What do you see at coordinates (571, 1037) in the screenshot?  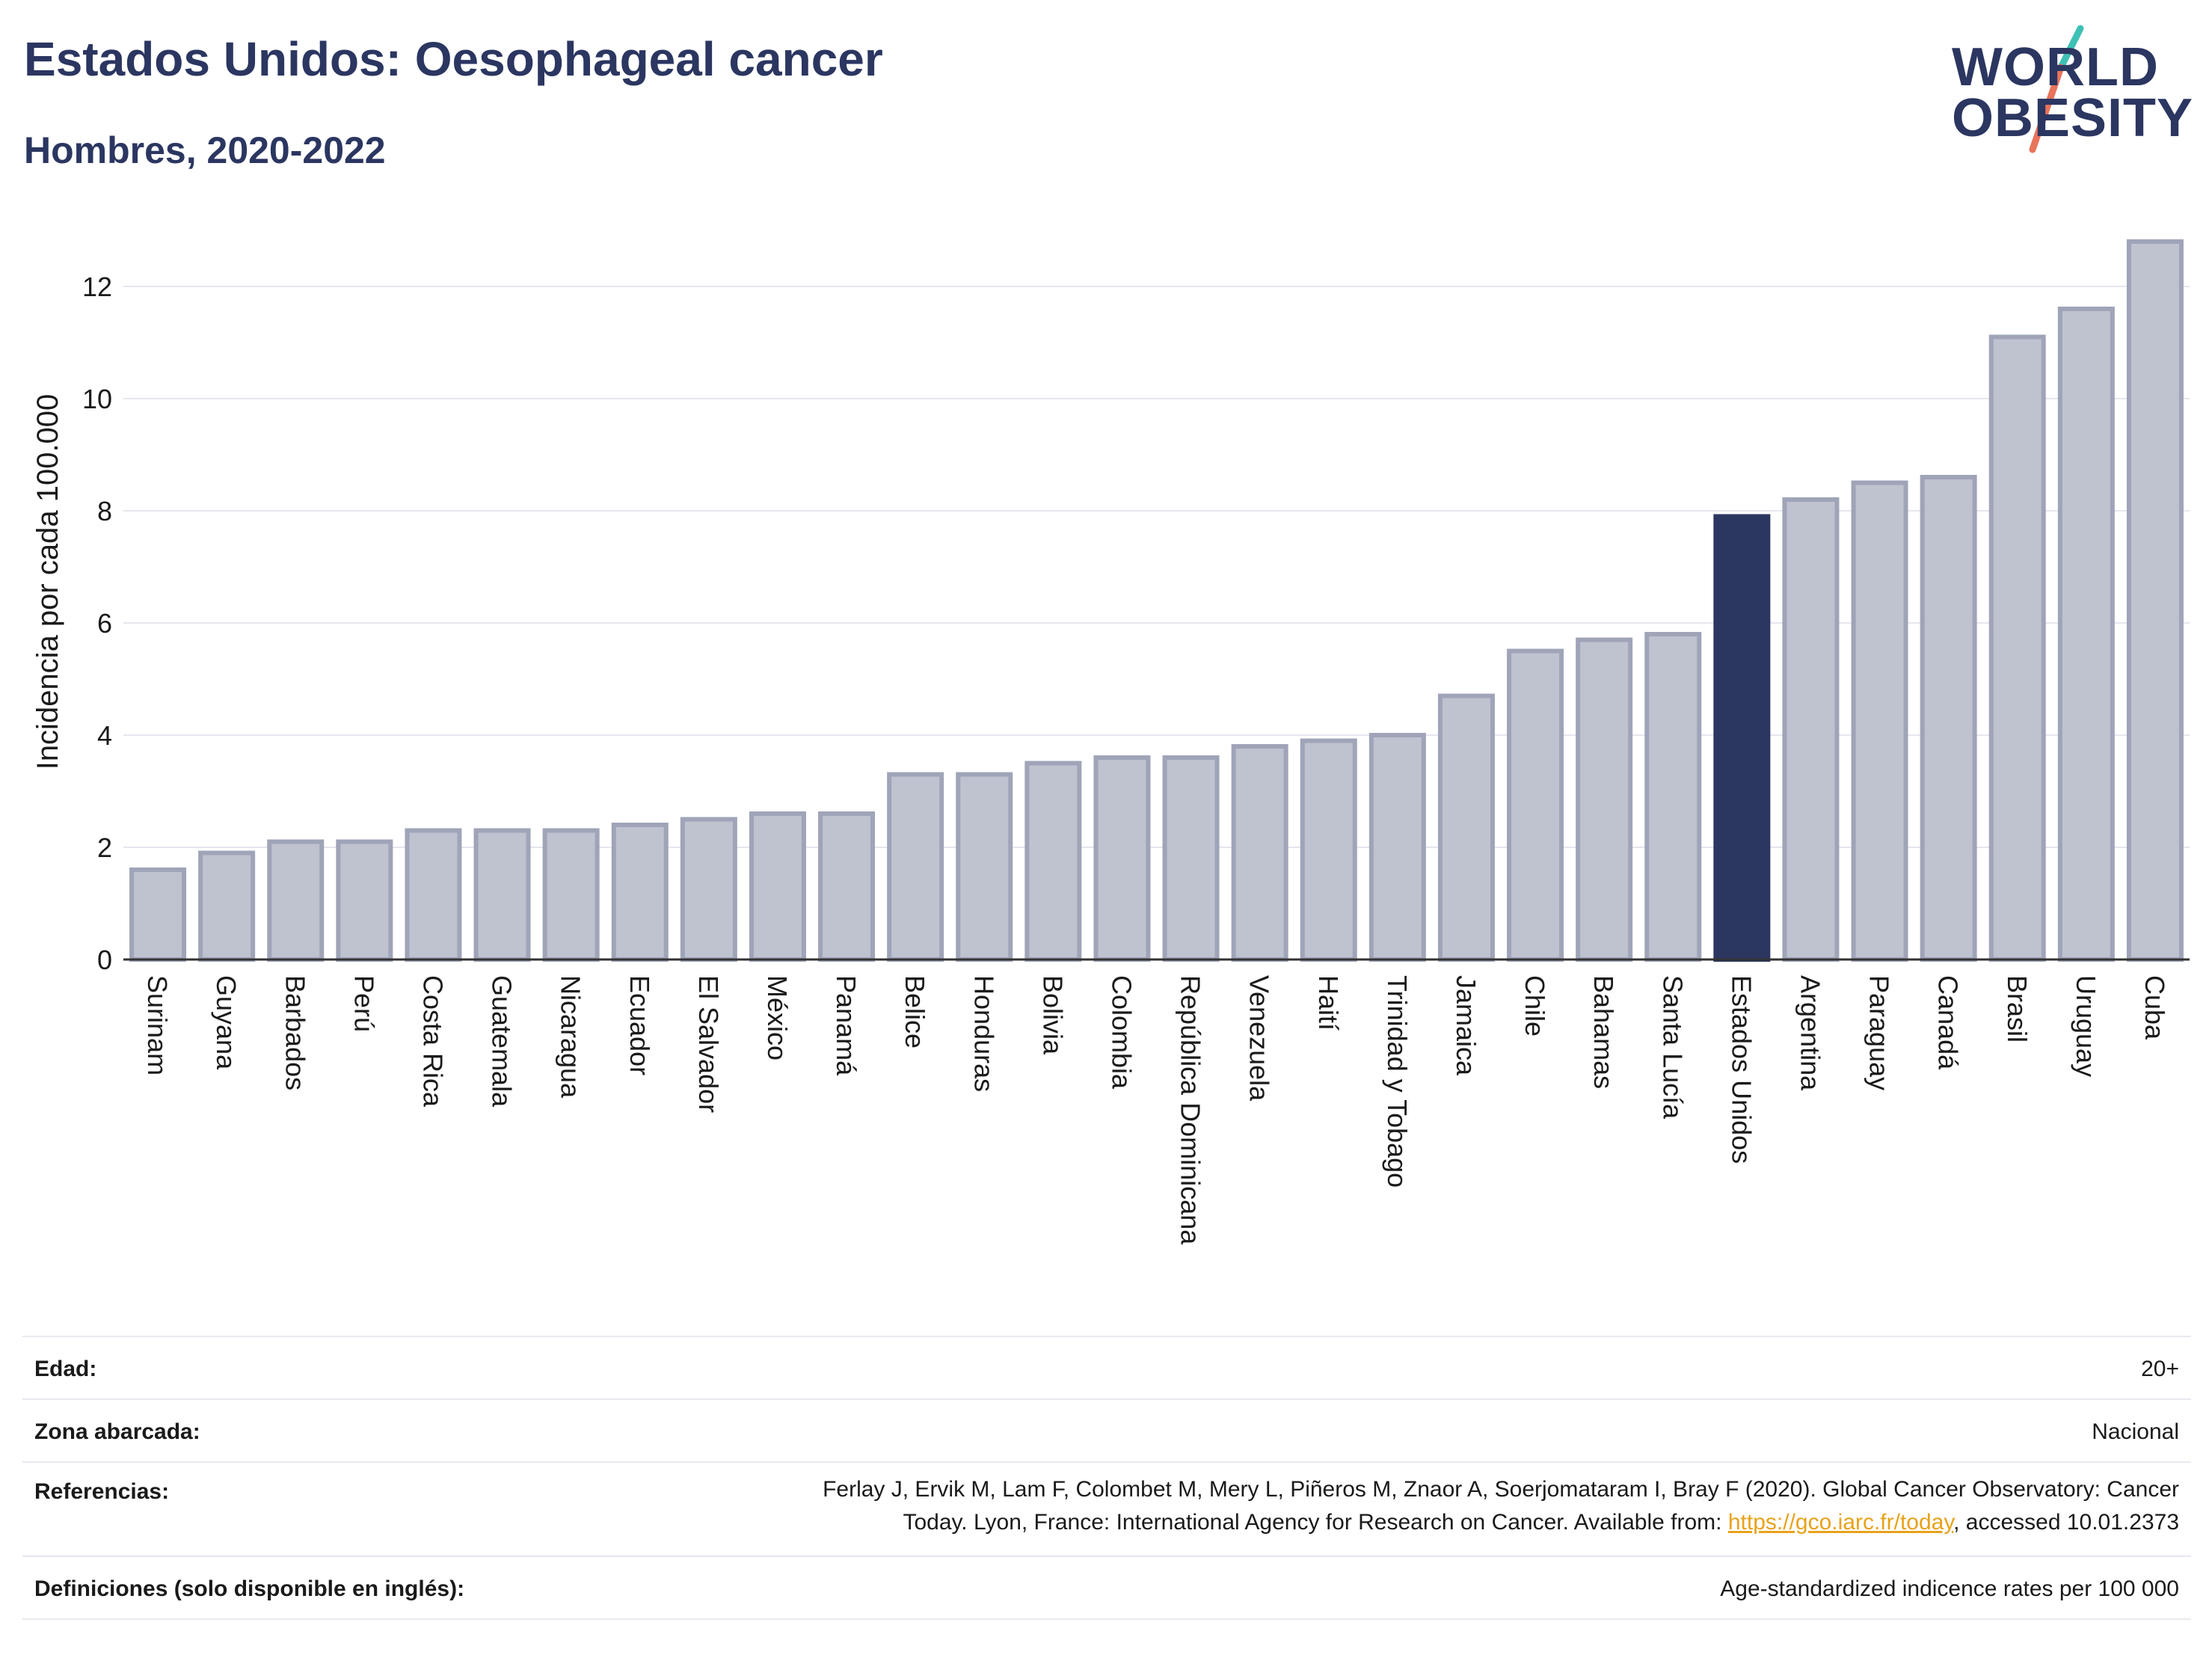 I see `x-tick-label: Nicaragua` at bounding box center [571, 1037].